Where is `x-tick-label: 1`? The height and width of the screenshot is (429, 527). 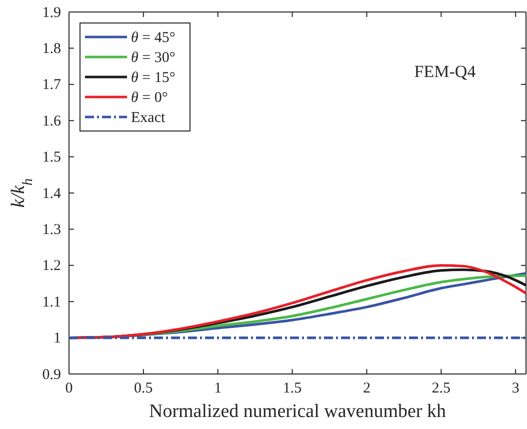 x-tick-label: 1 is located at coordinates (218, 388).